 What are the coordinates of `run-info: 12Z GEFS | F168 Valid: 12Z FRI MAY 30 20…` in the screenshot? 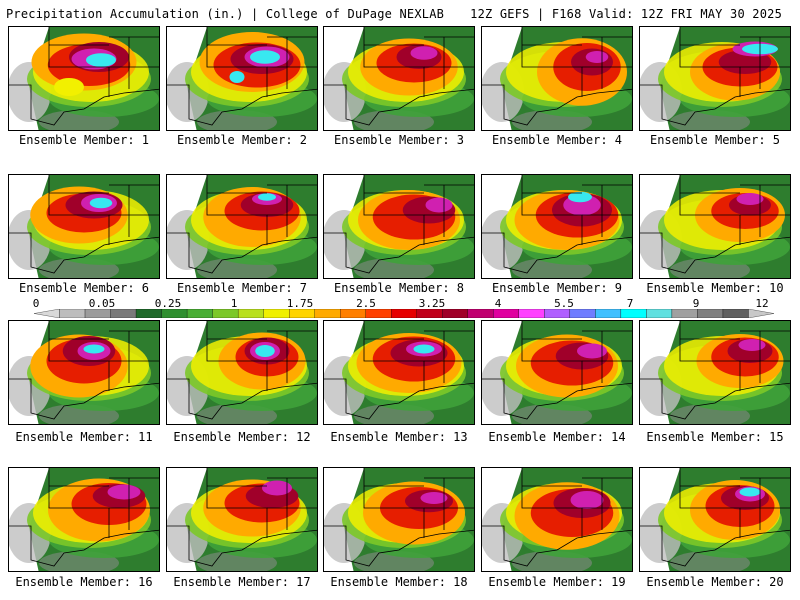 It's located at (626, 14).